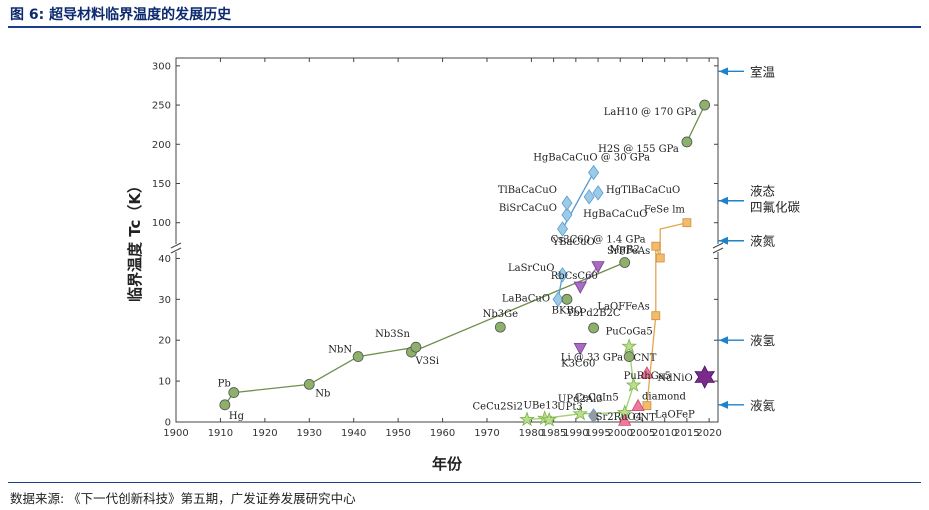  I want to click on y-tick-label: 250, so click(161, 106).